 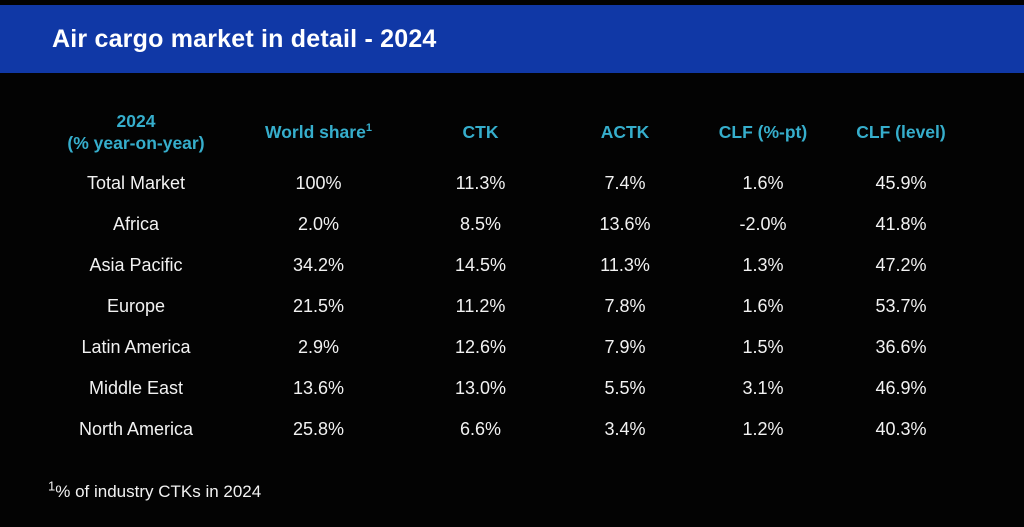 I want to click on cell-clf_pt: 1.5%, so click(x=763, y=347).